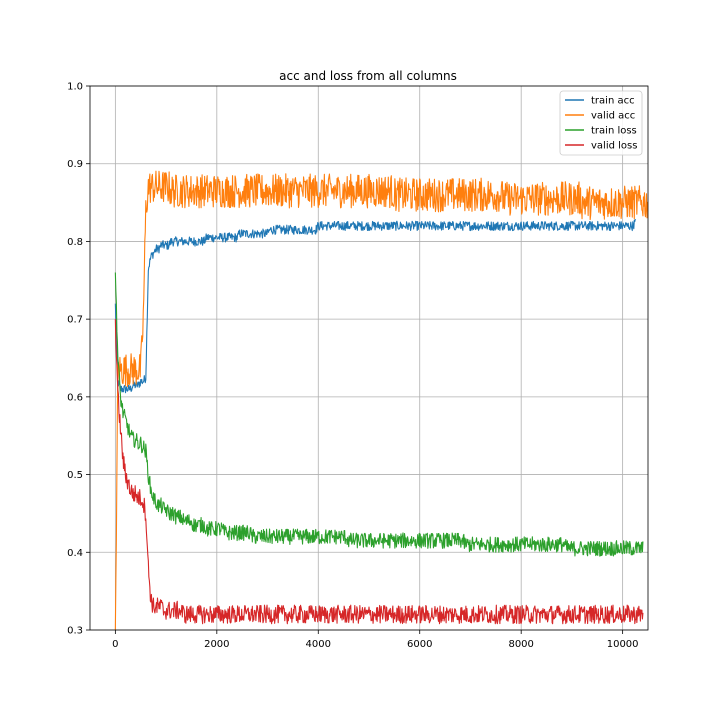  What do you see at coordinates (419, 644) in the screenshot?
I see `x-tick-label: 6000` at bounding box center [419, 644].